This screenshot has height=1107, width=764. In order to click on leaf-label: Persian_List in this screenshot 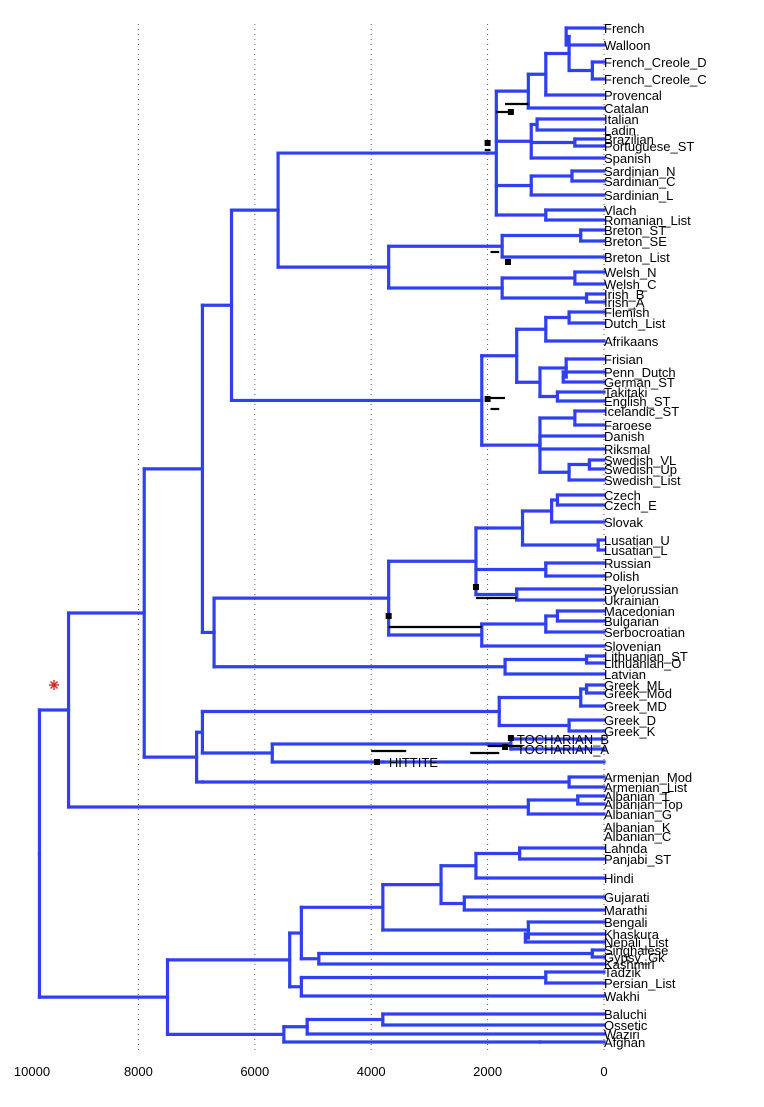, I will do `click(640, 983)`.